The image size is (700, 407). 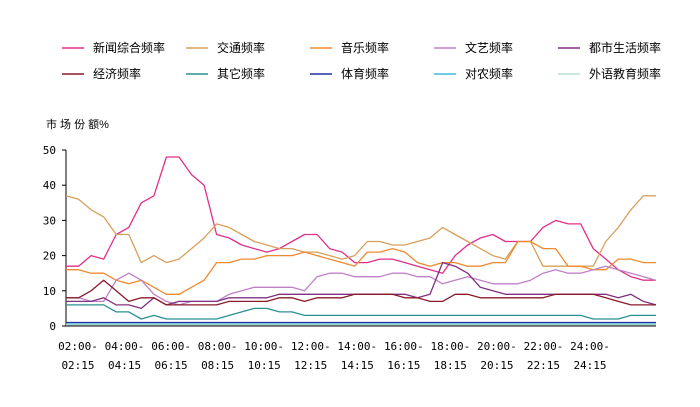 I want to click on x-tick-label: 20:00- 20:15, so click(x=497, y=356).